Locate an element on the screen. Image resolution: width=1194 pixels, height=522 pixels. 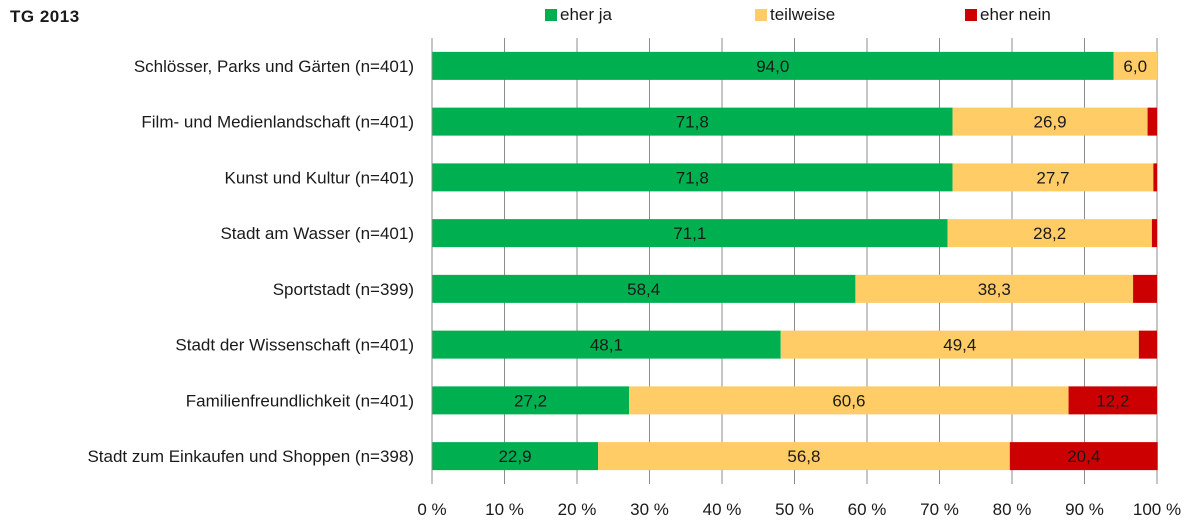
x-tick-label: 0 % is located at coordinates (431, 509).